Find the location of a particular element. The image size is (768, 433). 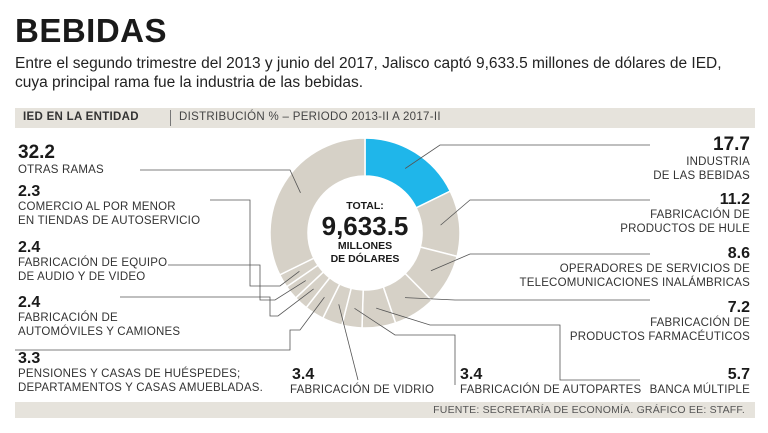

value-autoservicio: 2.3 is located at coordinates (29, 191).